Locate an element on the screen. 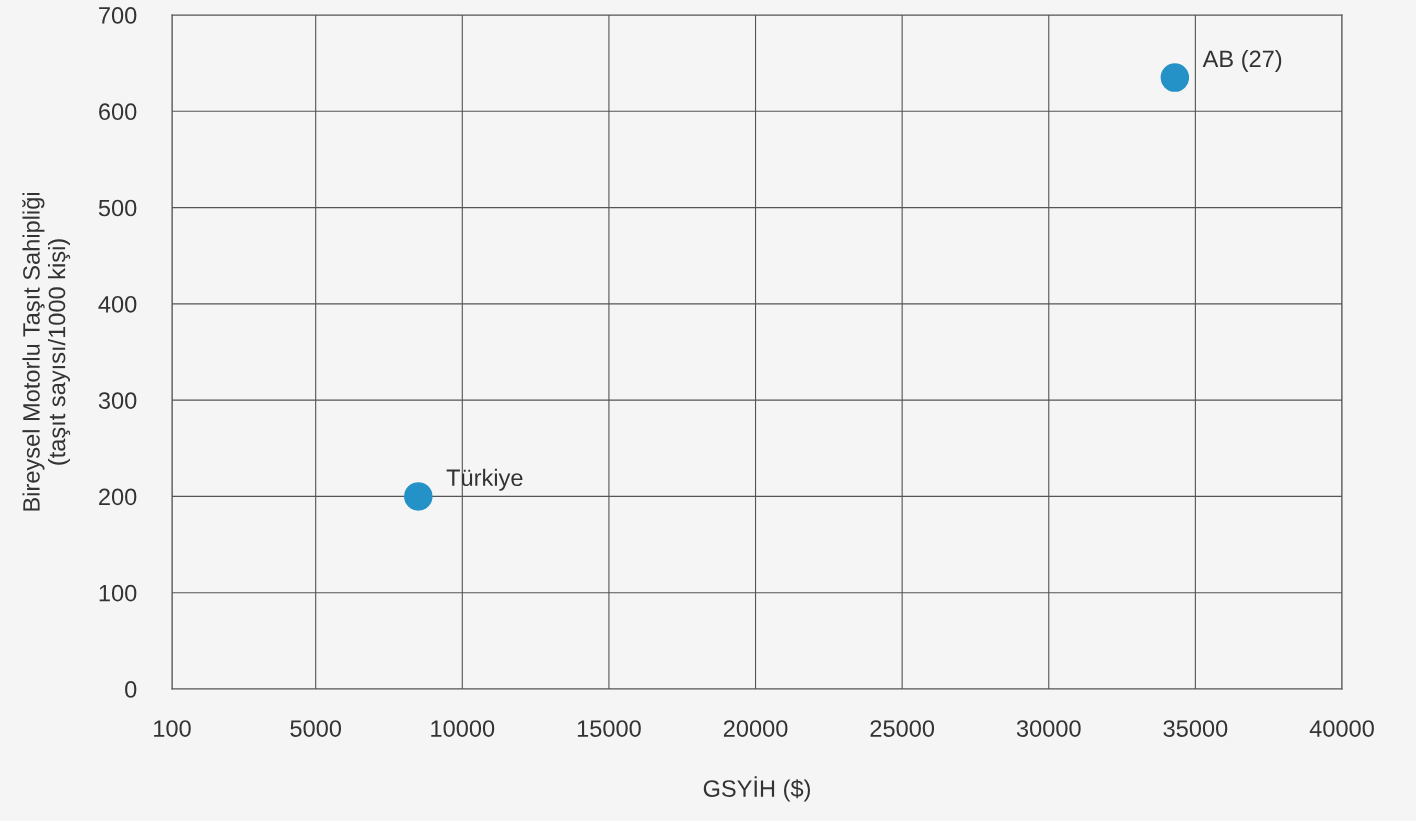 The image size is (1416, 821). x-tick-label: 15000 is located at coordinates (609, 728).